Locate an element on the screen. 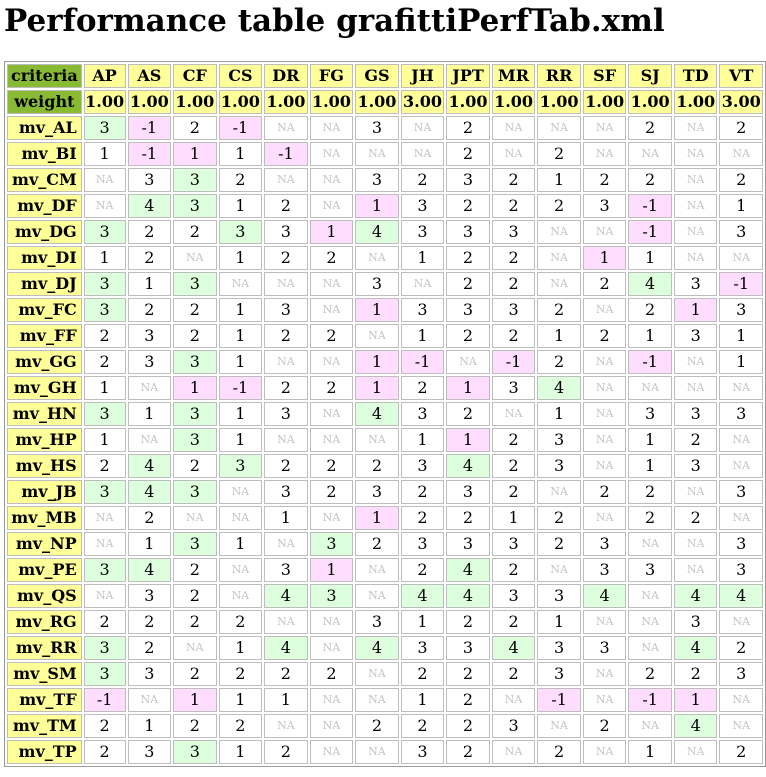 The width and height of the screenshot is (766, 777). criterion-header-as: AS is located at coordinates (149, 76).